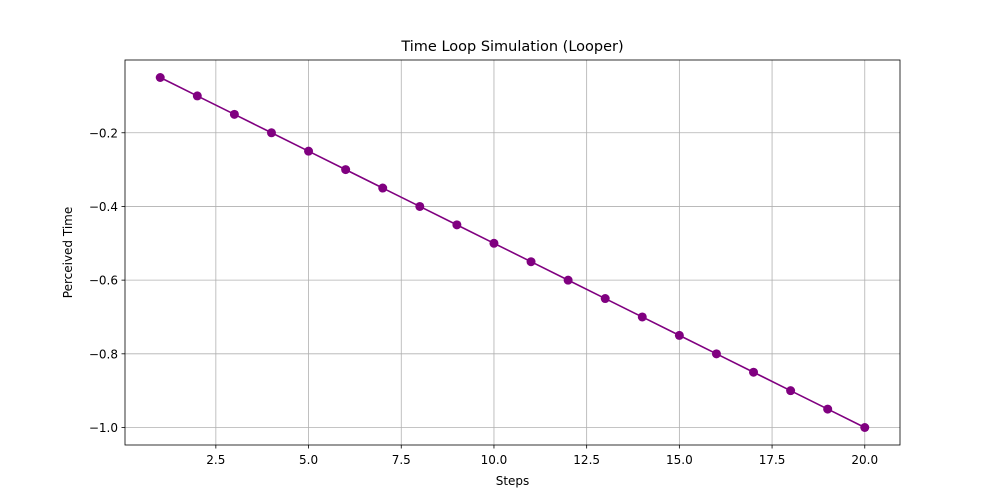 Image resolution: width=1000 pixels, height=500 pixels. What do you see at coordinates (103, 281) in the screenshot?
I see `y-tick-label: −0.6` at bounding box center [103, 281].